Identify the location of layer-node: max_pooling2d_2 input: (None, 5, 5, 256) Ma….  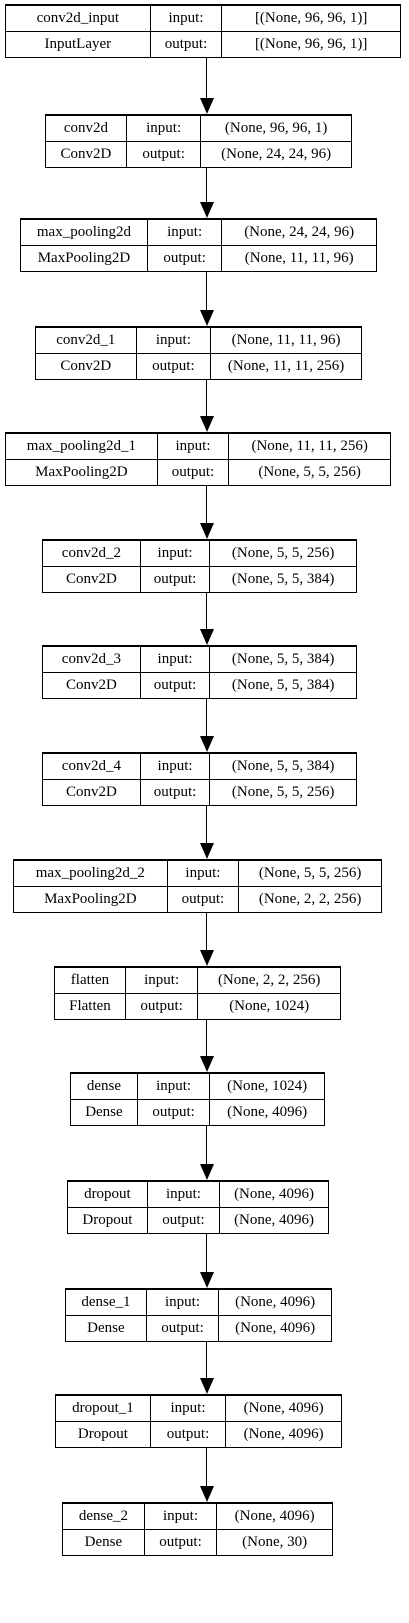
(197, 886).